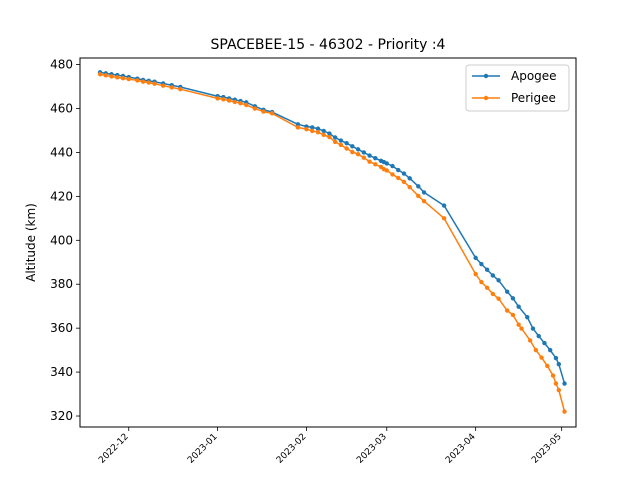 Image resolution: width=640 pixels, height=480 pixels. I want to click on y-tick-label: 480, so click(61, 65).